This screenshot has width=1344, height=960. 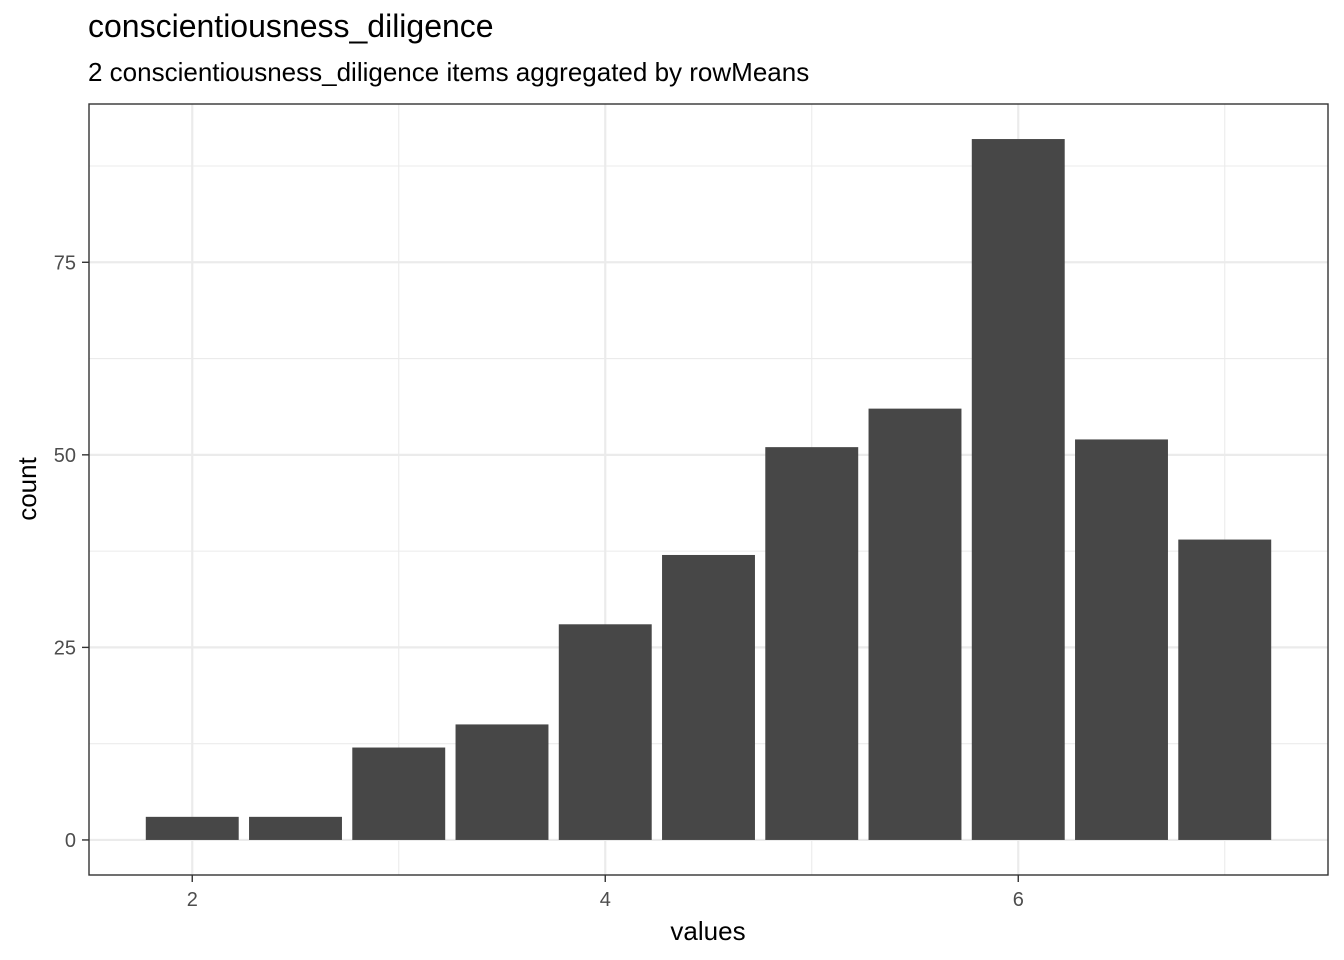 I want to click on y-axis-title: count, so click(x=27, y=488).